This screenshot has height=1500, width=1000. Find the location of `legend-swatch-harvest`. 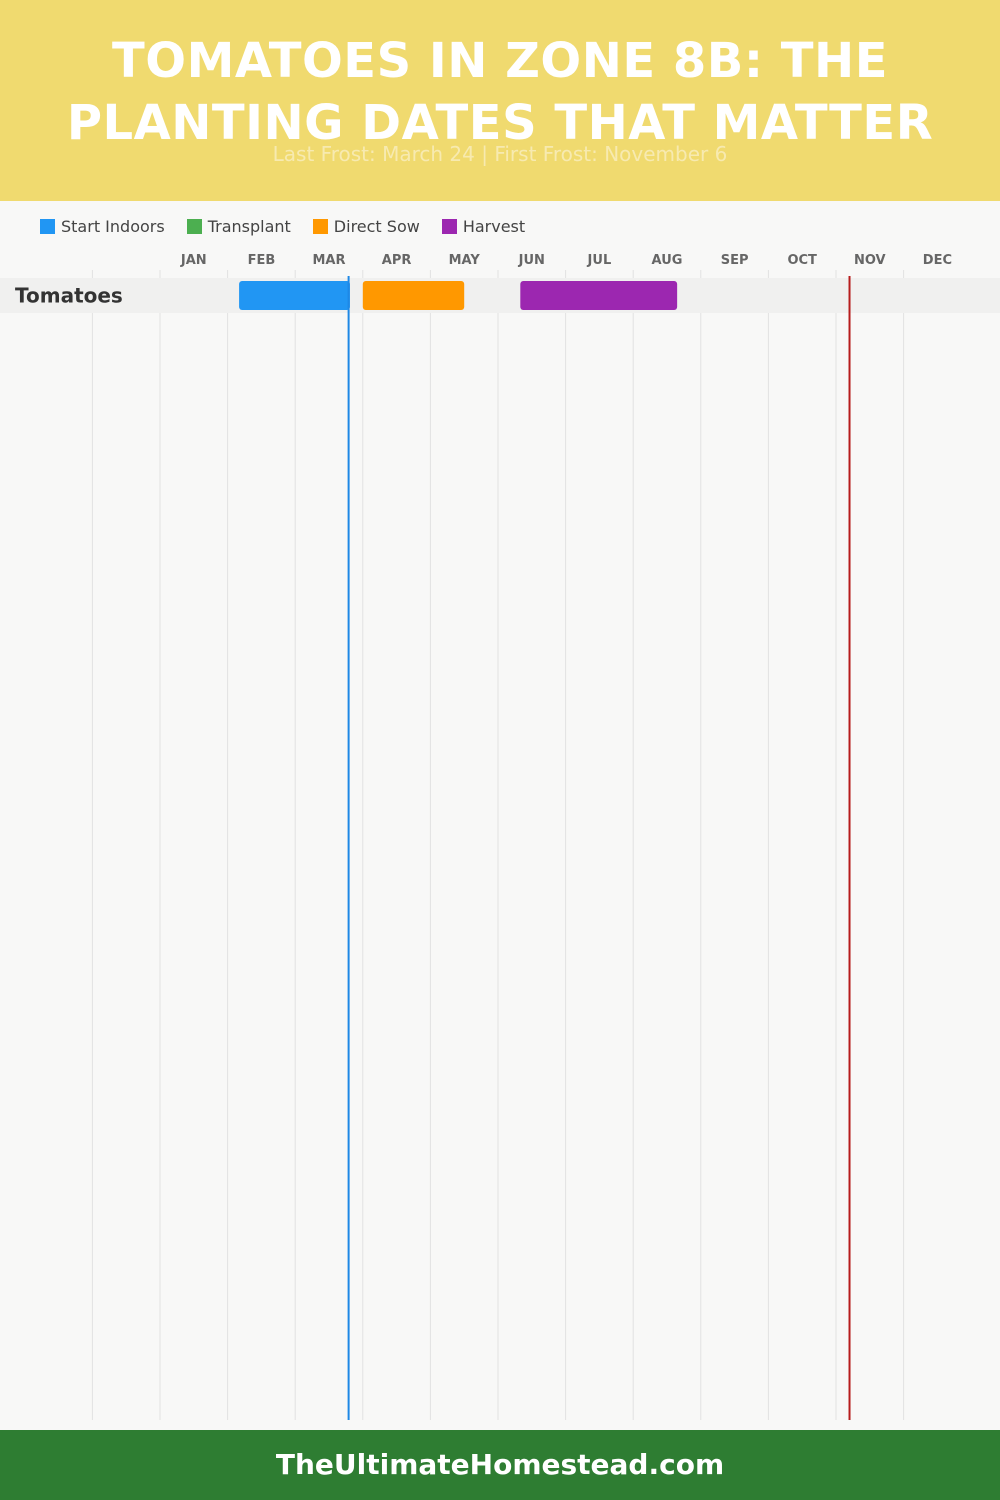

legend-swatch-harvest is located at coordinates (449, 226).